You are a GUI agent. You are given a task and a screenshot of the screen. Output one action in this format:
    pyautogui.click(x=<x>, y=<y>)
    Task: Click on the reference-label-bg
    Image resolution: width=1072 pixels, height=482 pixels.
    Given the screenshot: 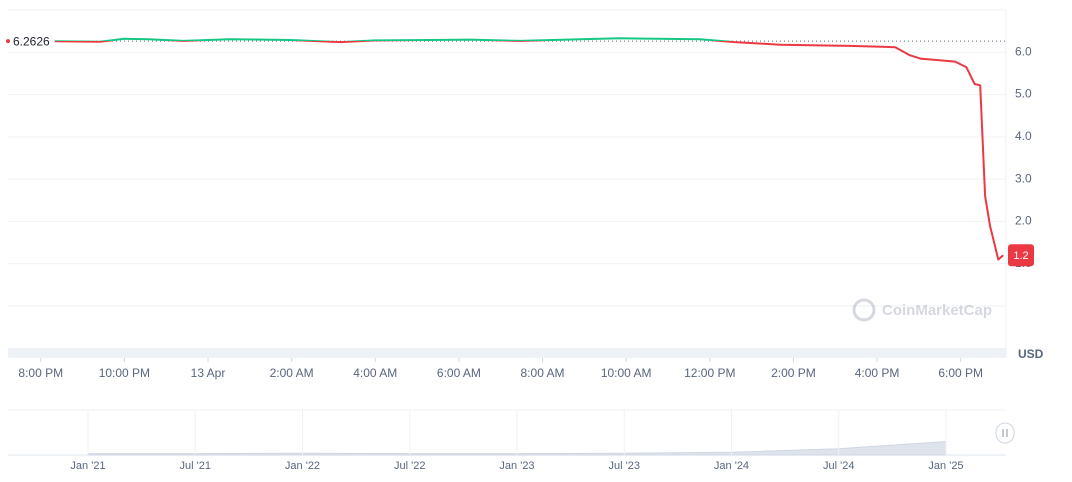 What is the action you would take?
    pyautogui.click(x=33, y=41)
    